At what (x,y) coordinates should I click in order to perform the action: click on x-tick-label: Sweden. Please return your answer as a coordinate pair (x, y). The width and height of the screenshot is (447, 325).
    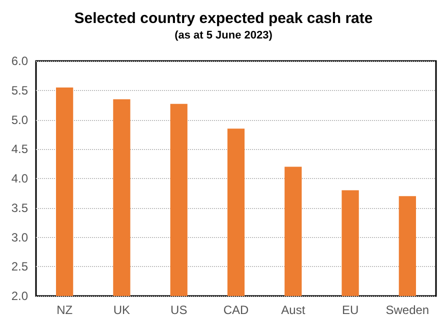
    Looking at the image, I should click on (408, 310).